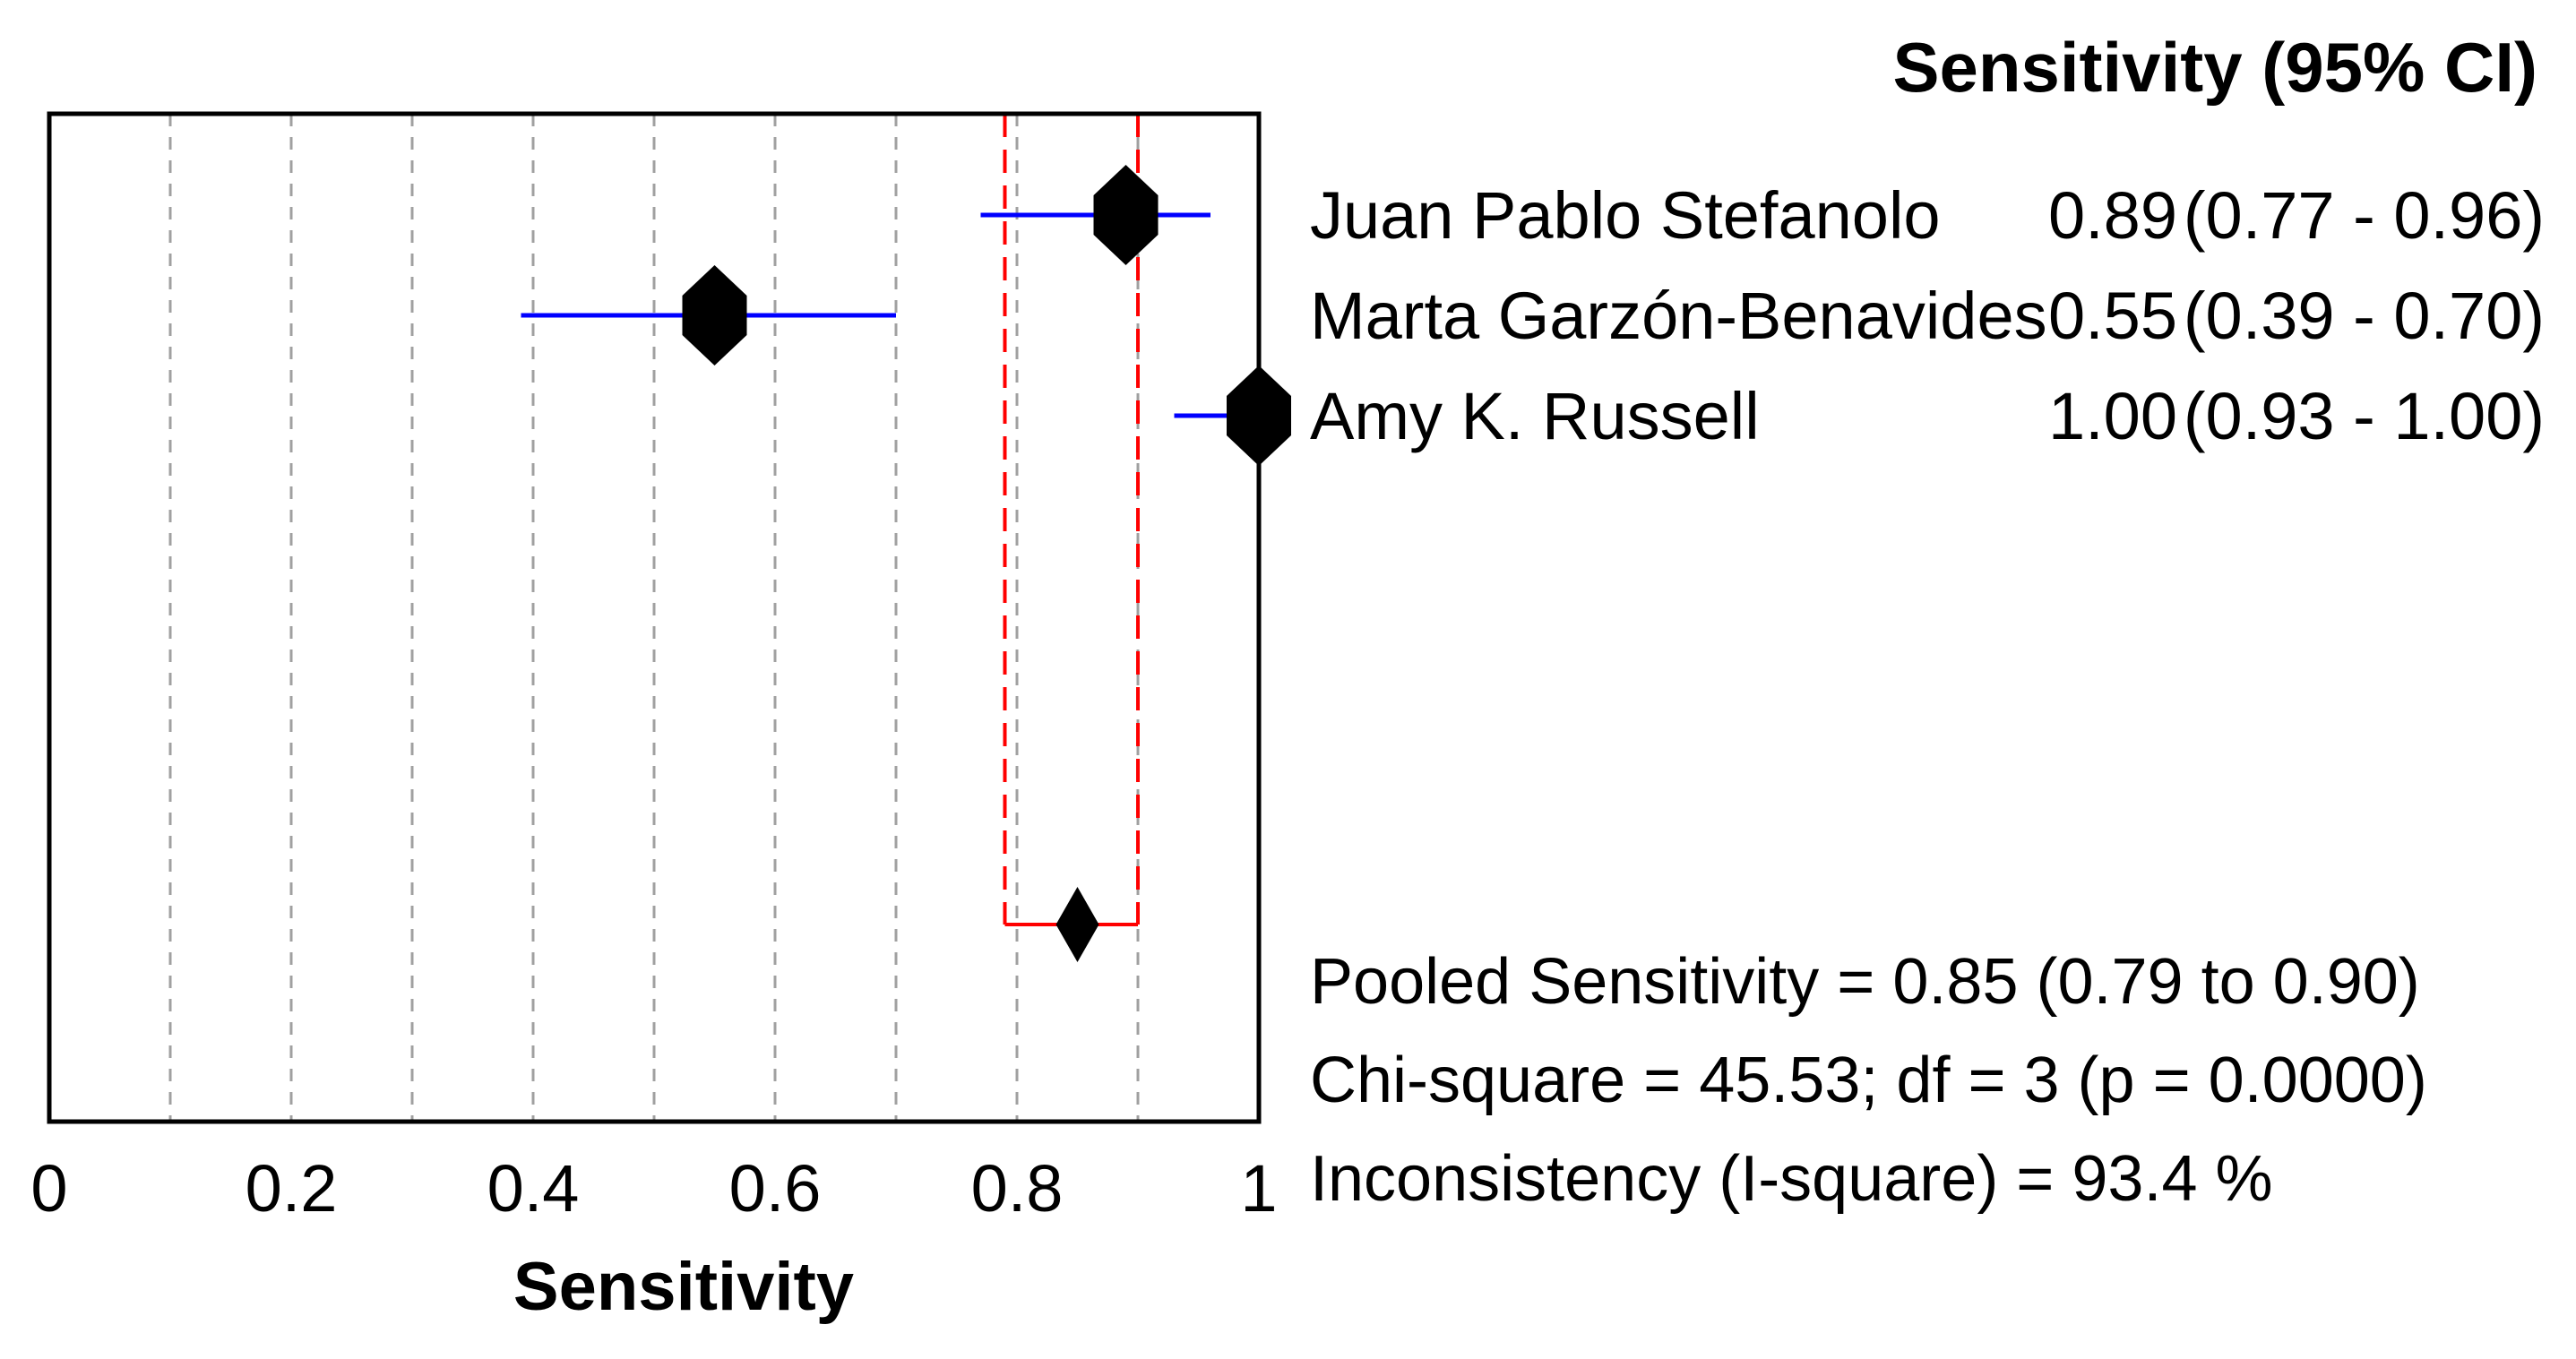 This screenshot has width=2576, height=1359. Describe the element at coordinates (2113, 416) in the screenshot. I see `study-estimate: 1.00` at that location.